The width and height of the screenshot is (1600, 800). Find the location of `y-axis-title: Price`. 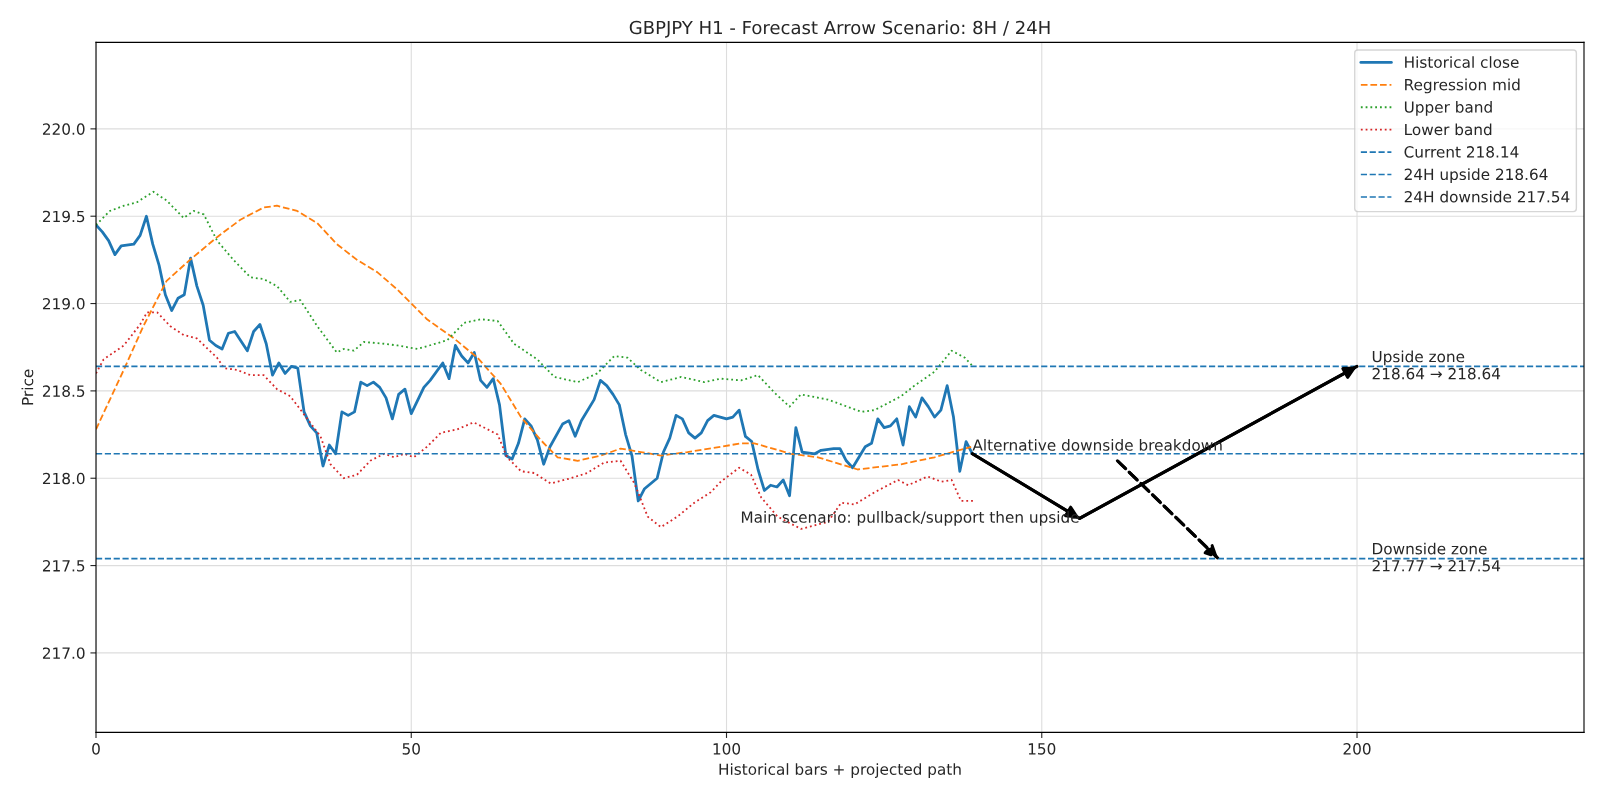

y-axis-title: Price is located at coordinates (27, 387).